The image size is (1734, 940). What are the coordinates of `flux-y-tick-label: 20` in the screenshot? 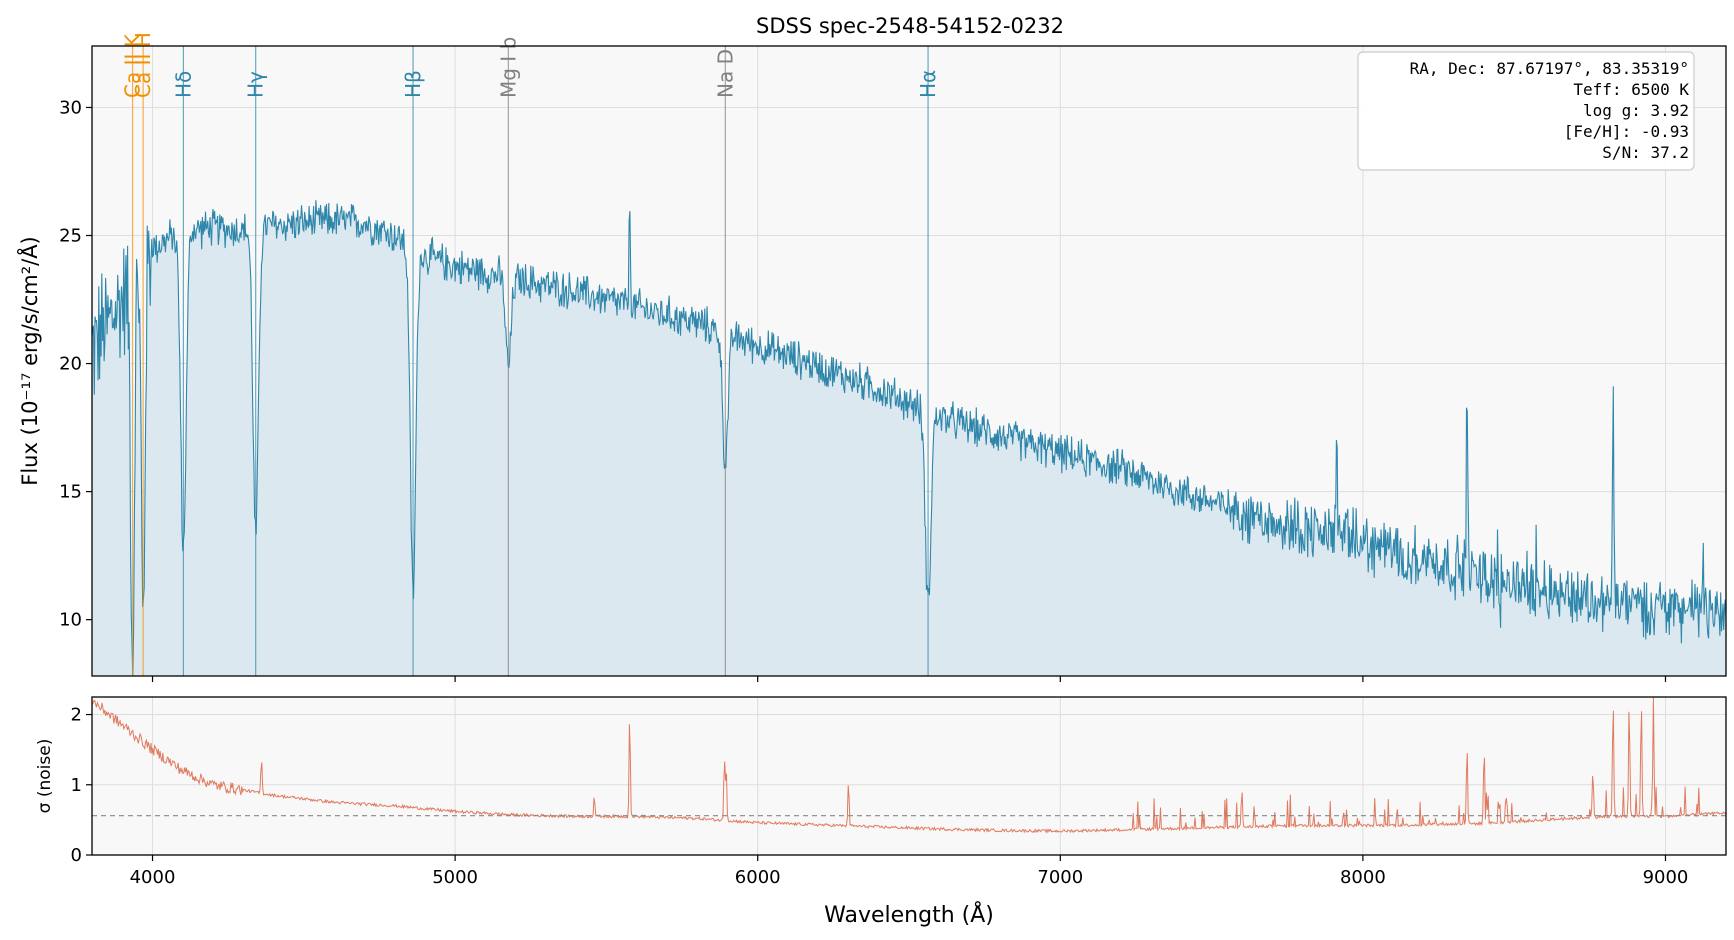 It's located at (70, 364).